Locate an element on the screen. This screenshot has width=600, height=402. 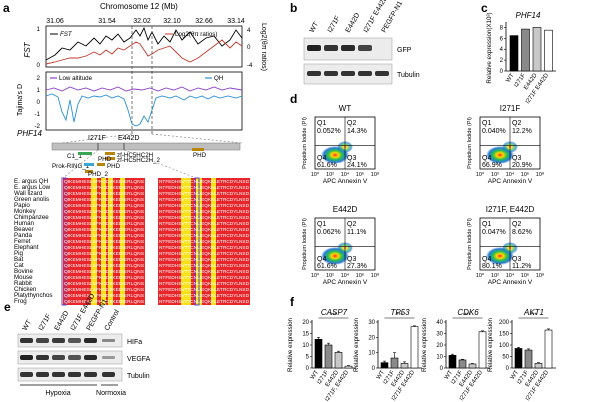
panel-letter-a: a is located at coordinates (6, 8).